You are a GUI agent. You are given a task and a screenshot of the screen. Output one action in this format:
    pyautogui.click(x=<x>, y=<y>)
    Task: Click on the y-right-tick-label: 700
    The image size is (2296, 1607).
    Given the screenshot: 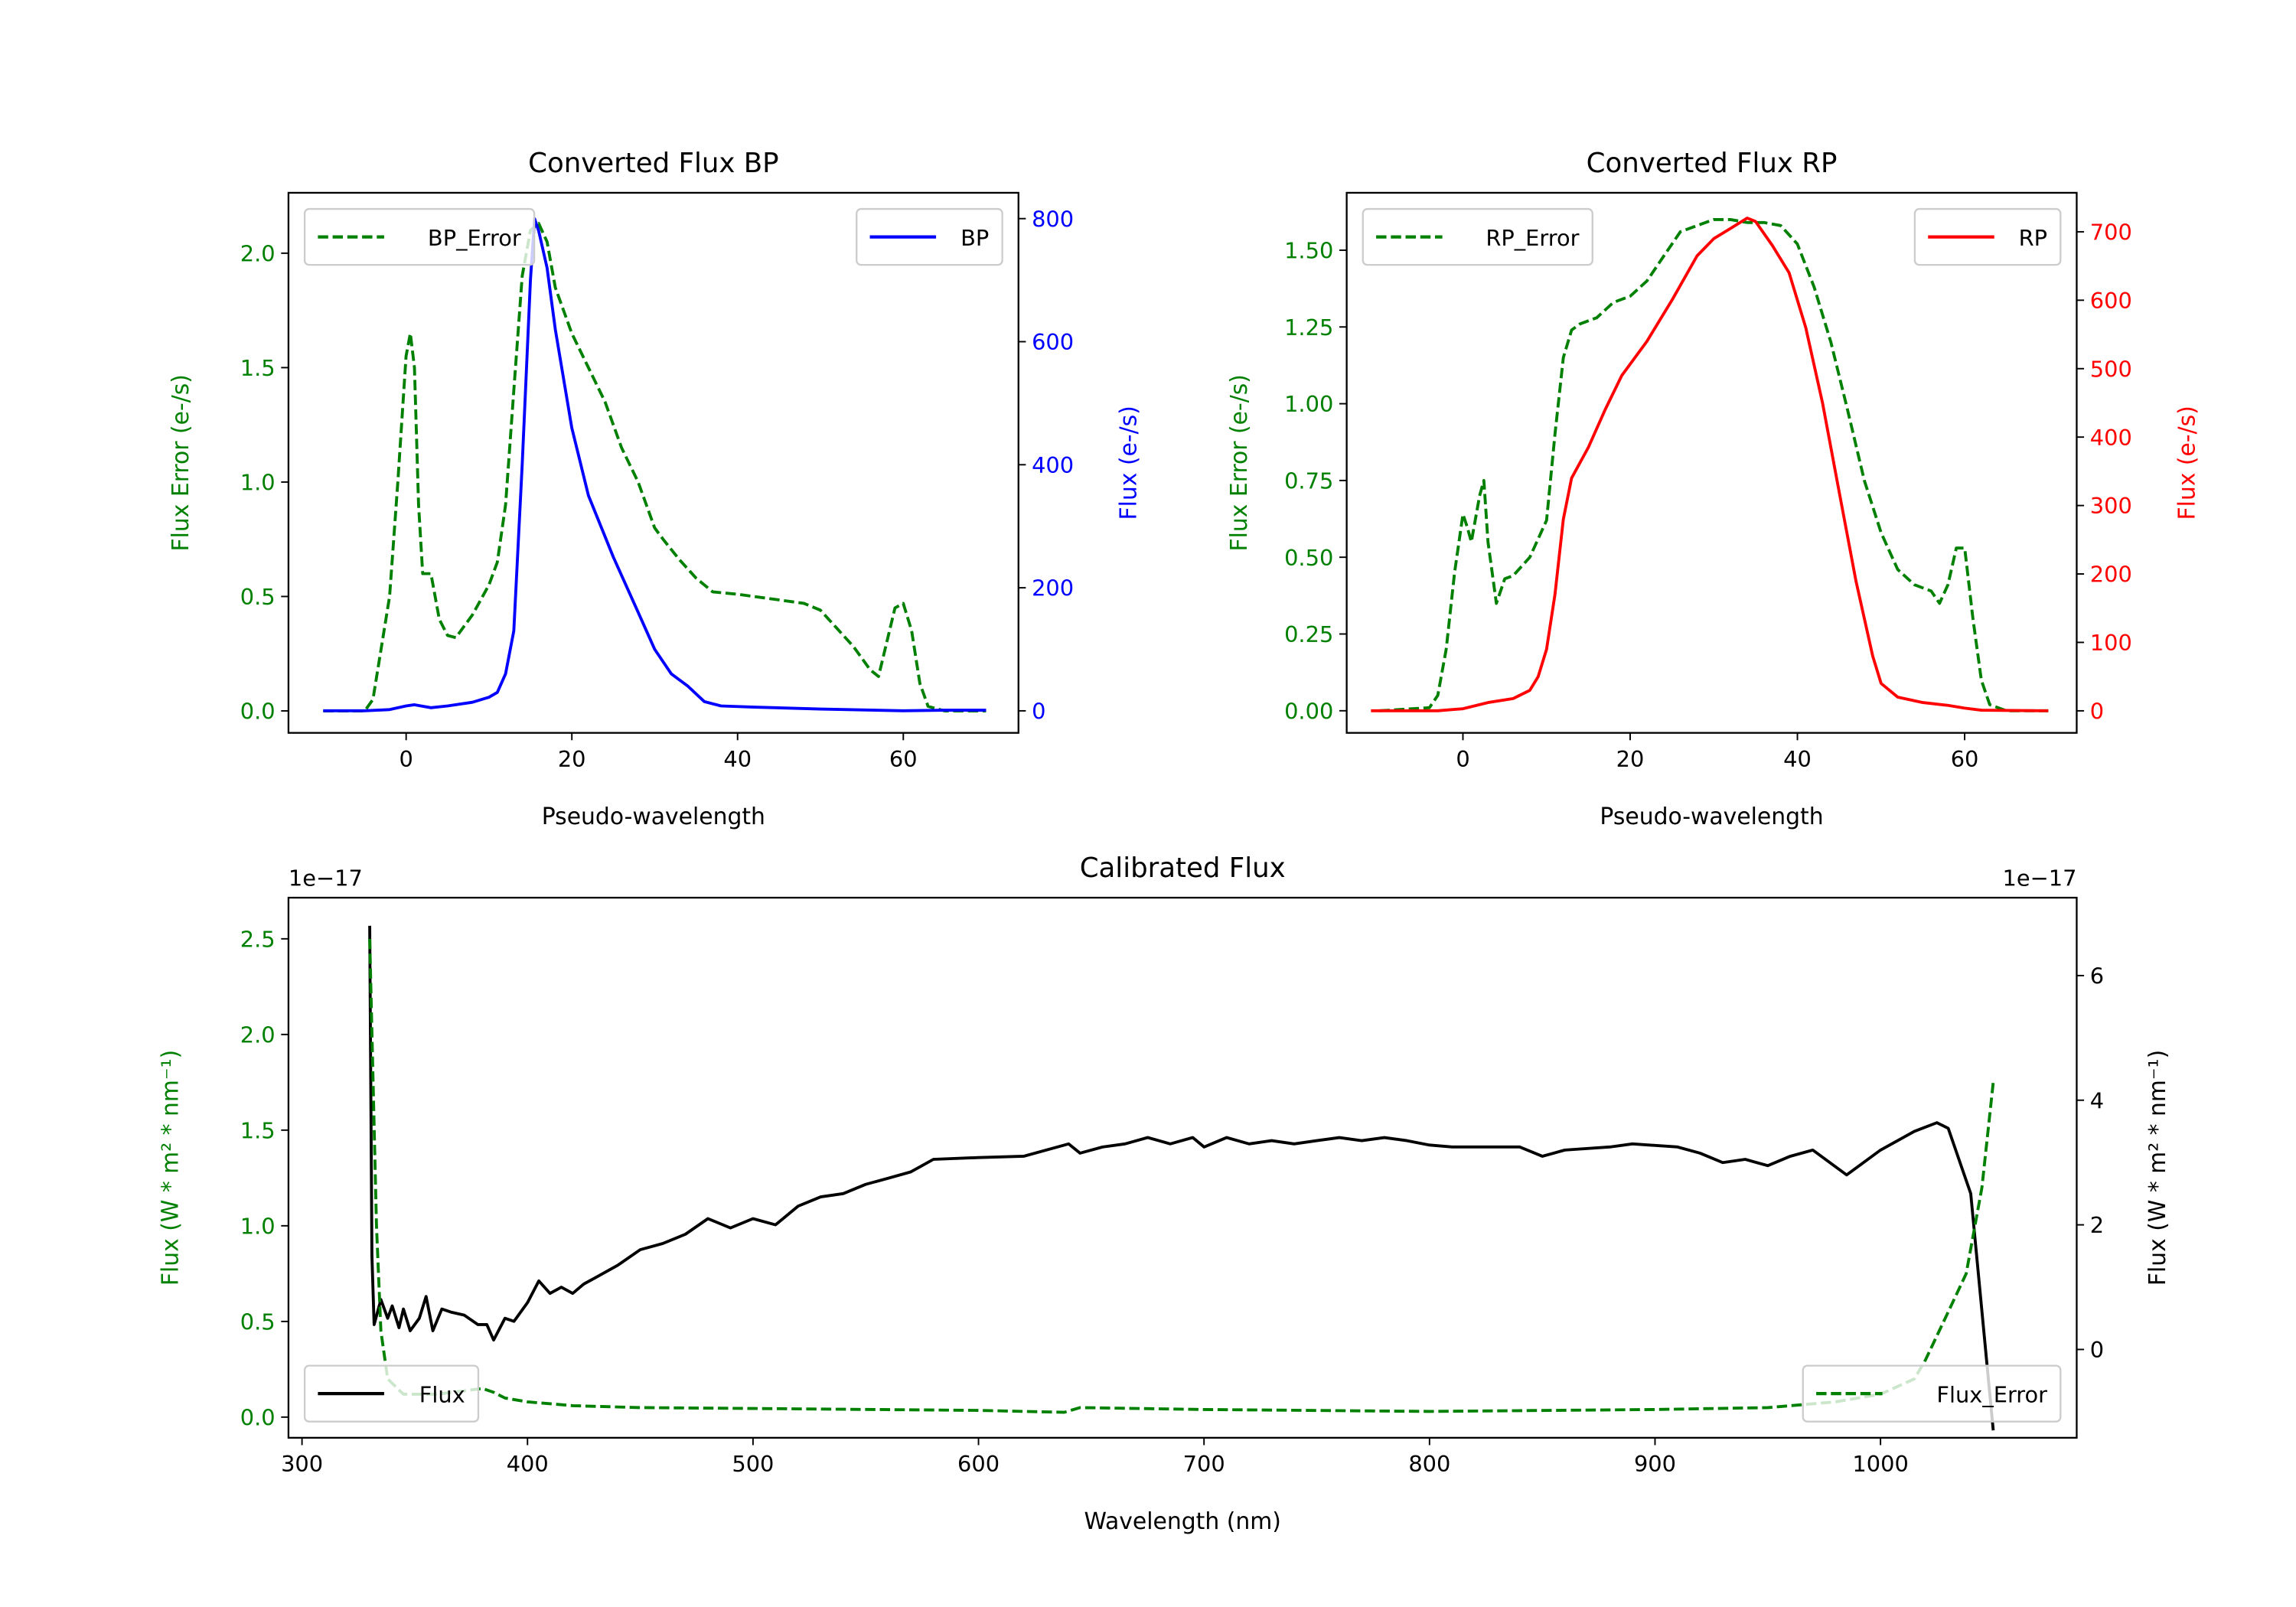 What is the action you would take?
    pyautogui.click(x=2111, y=232)
    